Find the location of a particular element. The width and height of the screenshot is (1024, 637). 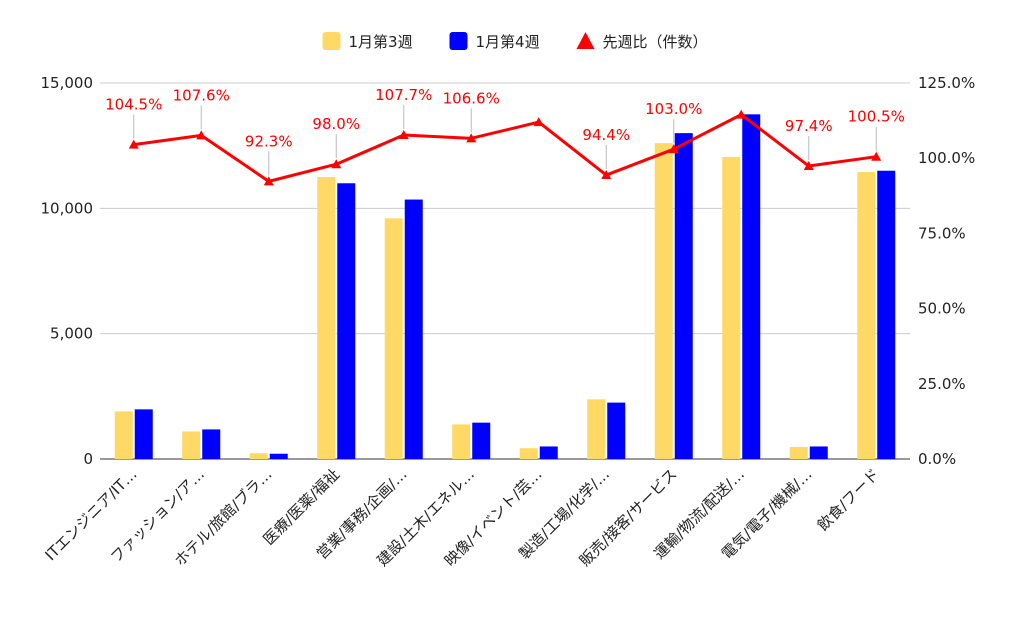

left-axis-tick-label: 0 is located at coordinates (88, 459).